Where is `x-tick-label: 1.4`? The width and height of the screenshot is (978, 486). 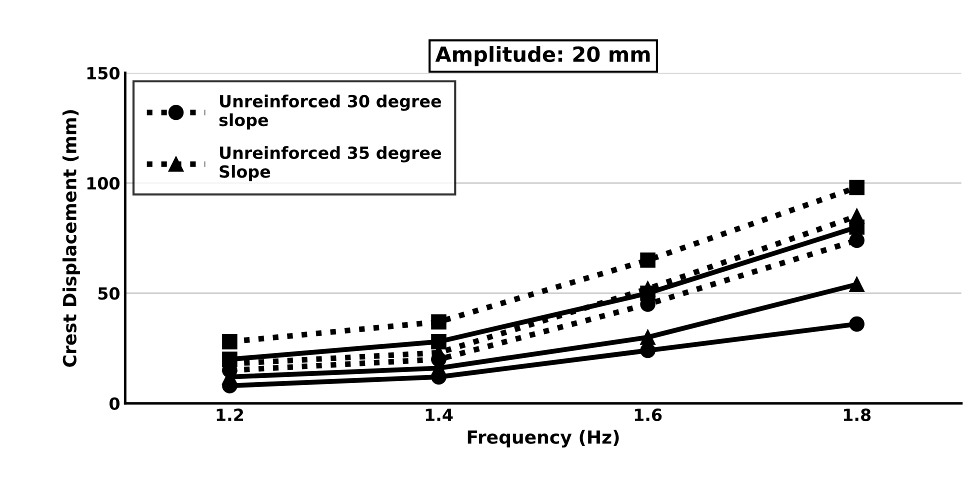 x-tick-label: 1.4 is located at coordinates (439, 414).